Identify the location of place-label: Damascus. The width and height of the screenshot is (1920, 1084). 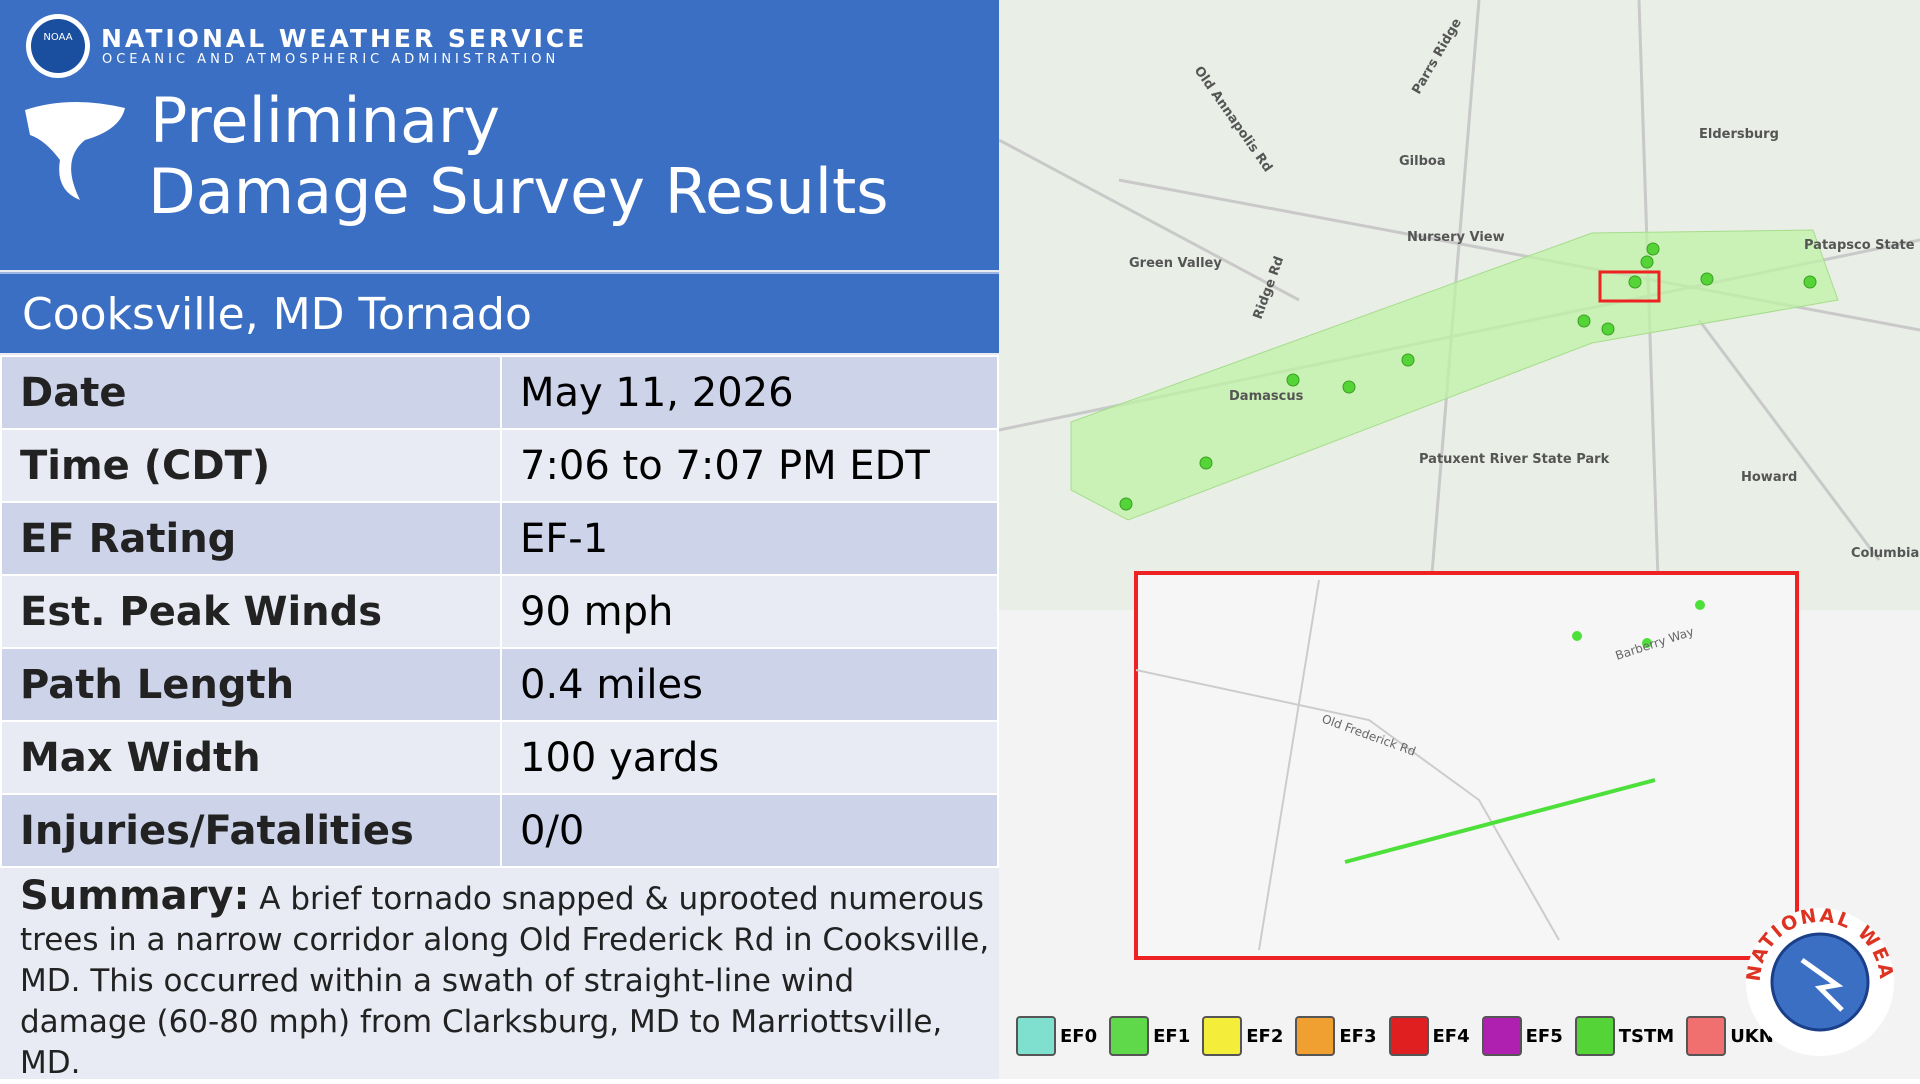
(1266, 396).